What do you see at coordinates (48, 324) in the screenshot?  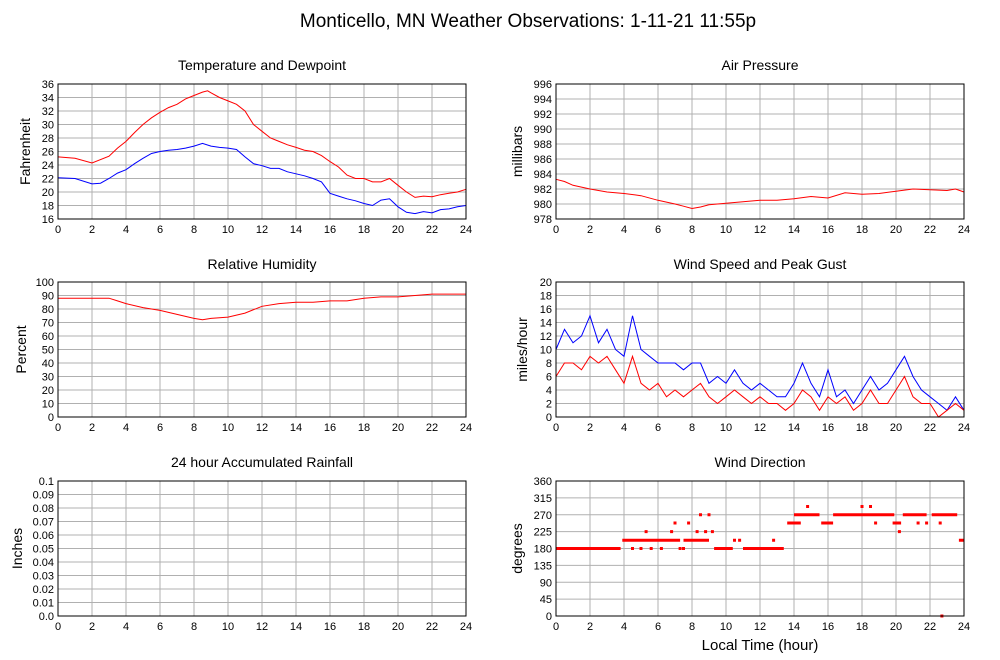 I see `y-tick-label: 70` at bounding box center [48, 324].